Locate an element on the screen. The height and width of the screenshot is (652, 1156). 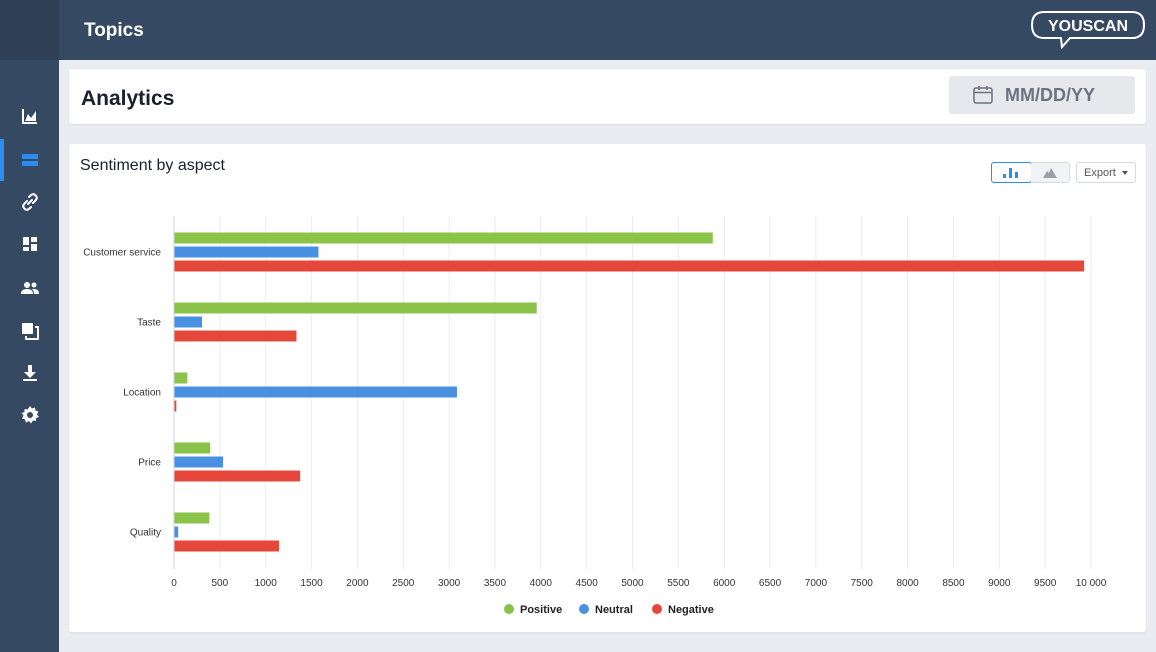
chart-title: Sentiment by aspect is located at coordinates (152, 165).